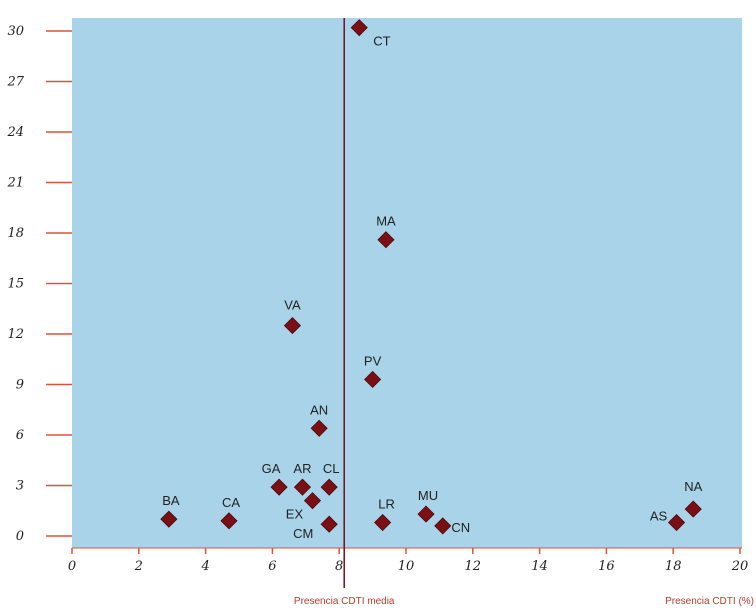  Describe the element at coordinates (312, 501) in the screenshot. I see `data-point-ex` at that location.